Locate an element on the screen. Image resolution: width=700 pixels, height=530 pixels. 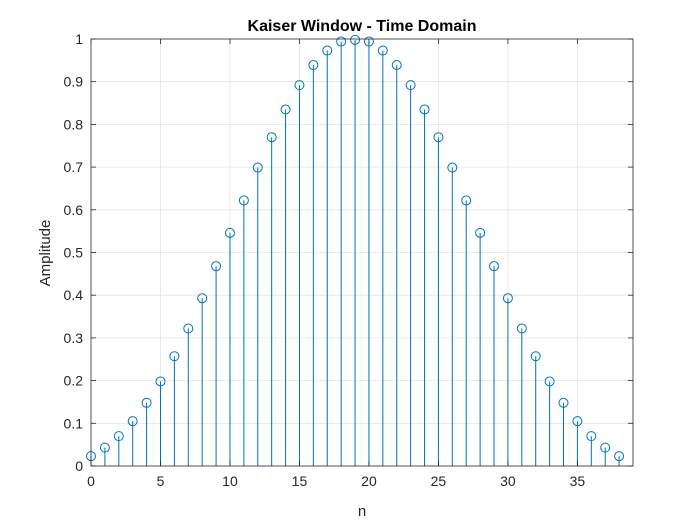
x-tick-label: 30 is located at coordinates (508, 481).